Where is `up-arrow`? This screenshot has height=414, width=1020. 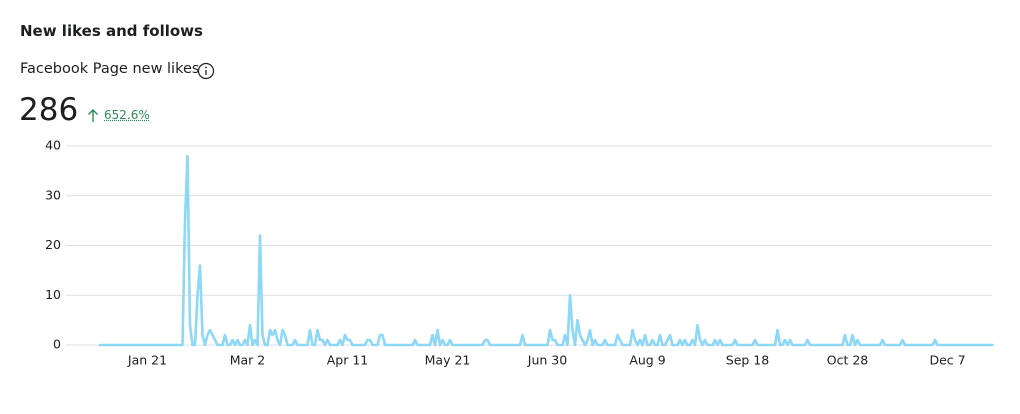 up-arrow is located at coordinates (93, 115).